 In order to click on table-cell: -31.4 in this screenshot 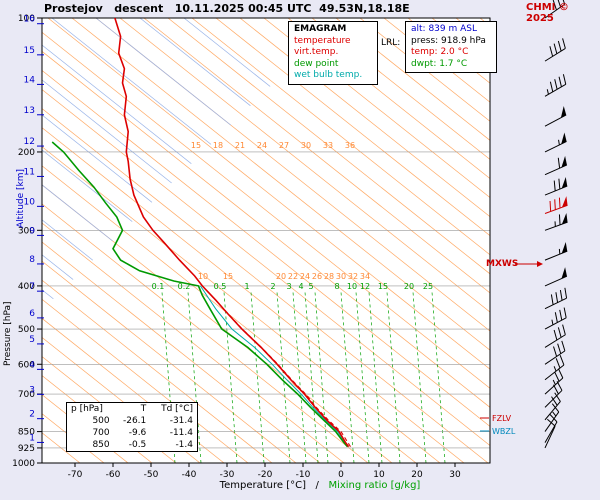, I will do `click(181, 421)`.